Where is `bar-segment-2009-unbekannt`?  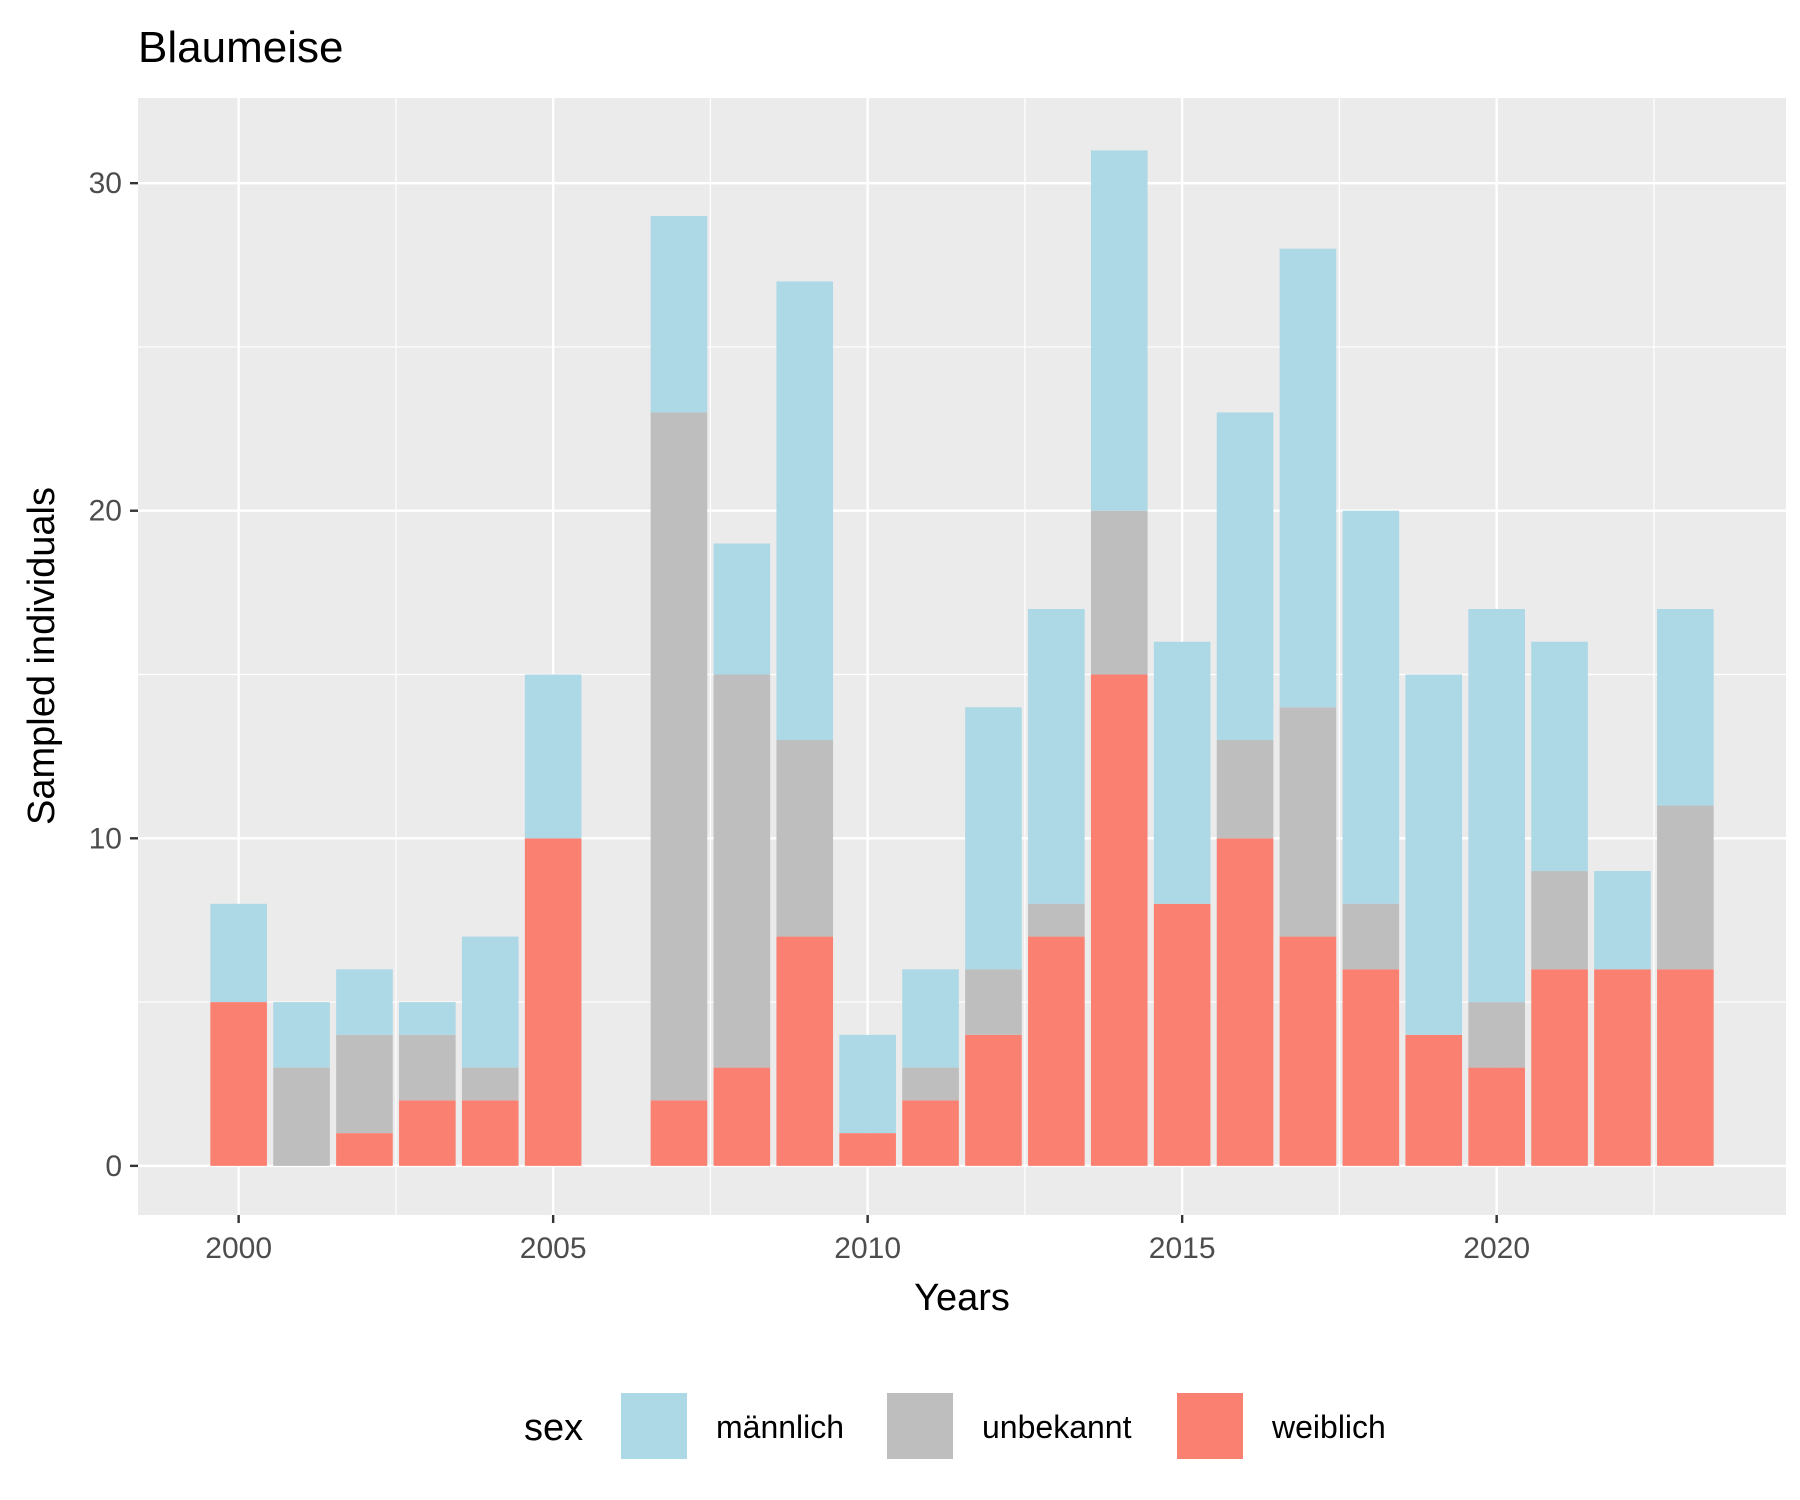
bar-segment-2009-unbekannt is located at coordinates (805, 838).